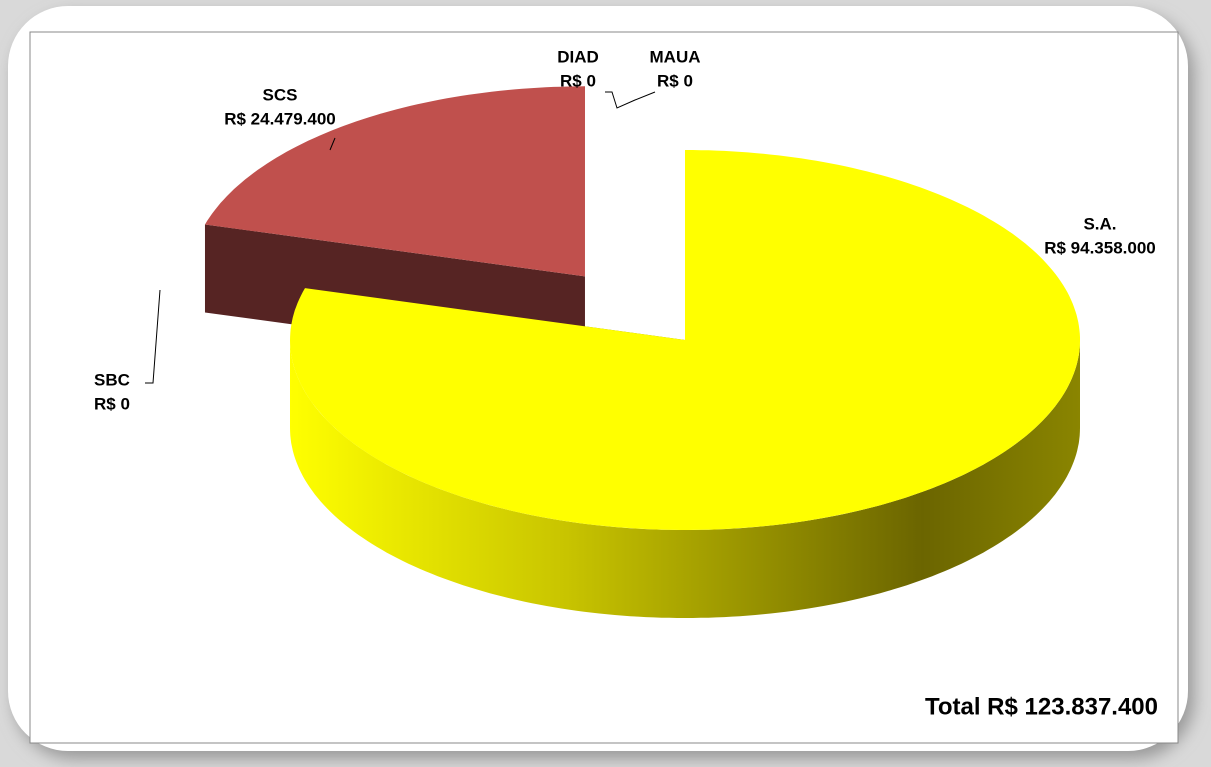 The height and width of the screenshot is (767, 1211). Describe the element at coordinates (112, 379) in the screenshot. I see `slice-label: SBC` at that location.